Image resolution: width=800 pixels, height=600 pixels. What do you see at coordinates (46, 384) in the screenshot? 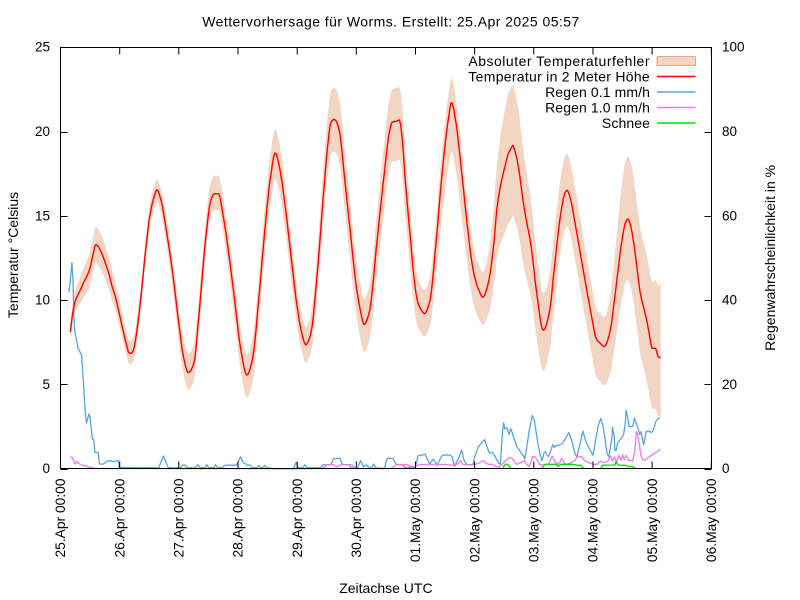
I see `svg-text: 5` at bounding box center [46, 384].